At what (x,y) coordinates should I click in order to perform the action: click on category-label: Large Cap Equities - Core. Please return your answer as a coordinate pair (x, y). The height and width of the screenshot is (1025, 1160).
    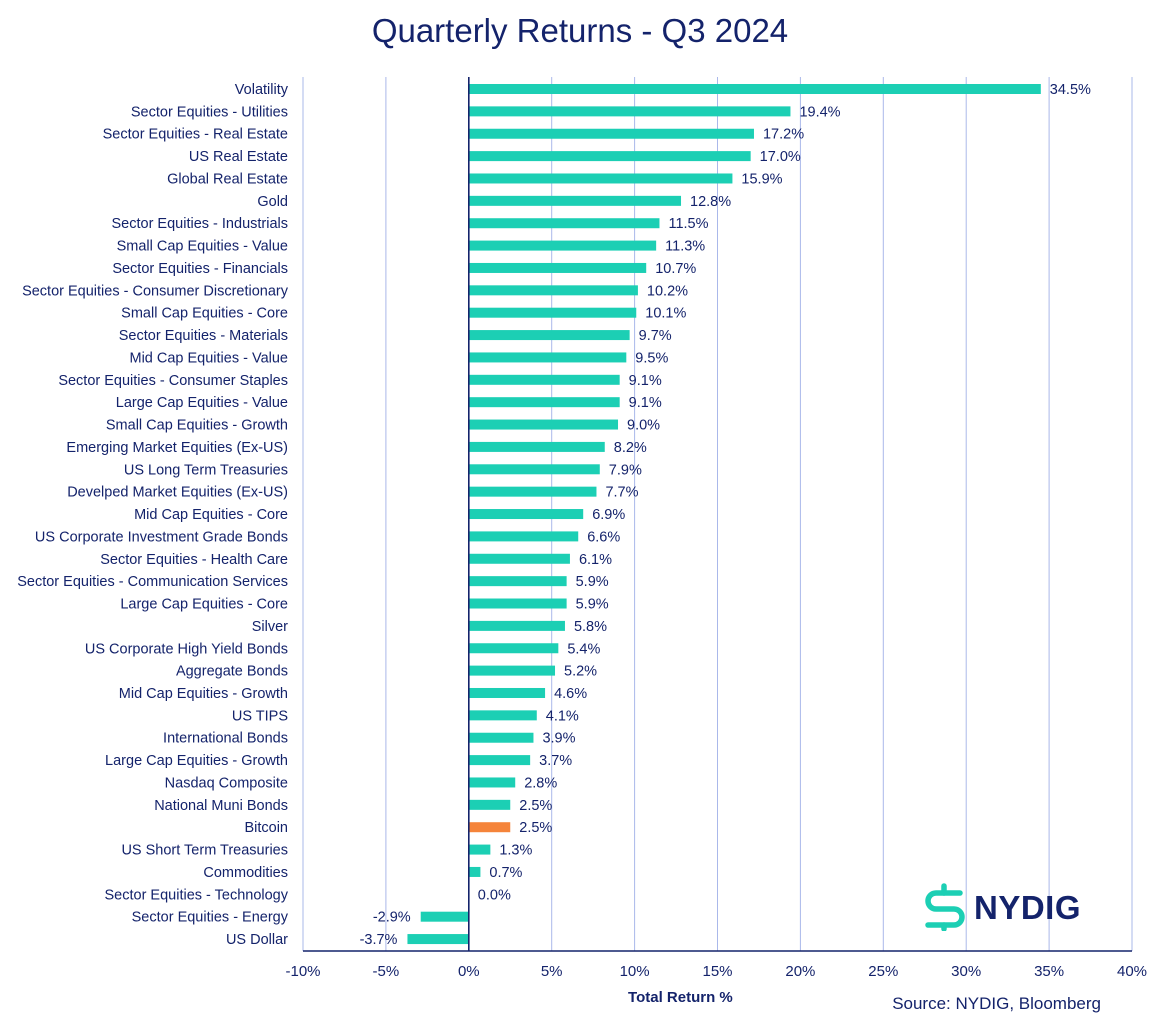
    Looking at the image, I should click on (204, 605).